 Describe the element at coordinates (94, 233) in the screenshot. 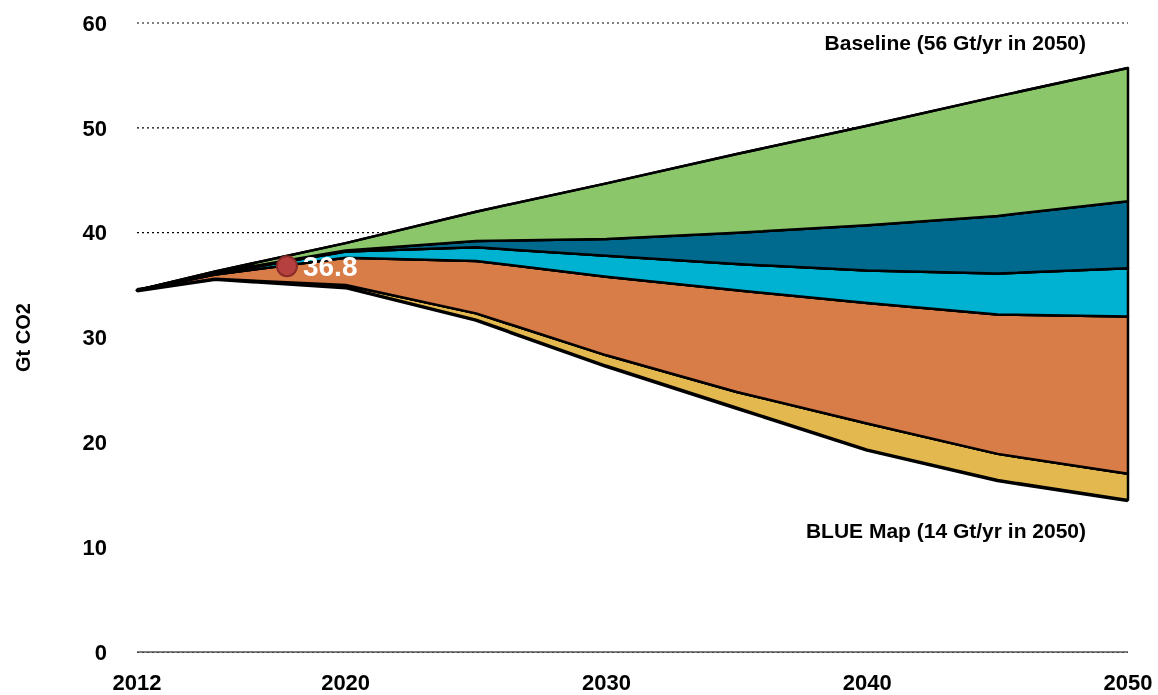

I see `y-tick-label: 40` at that location.